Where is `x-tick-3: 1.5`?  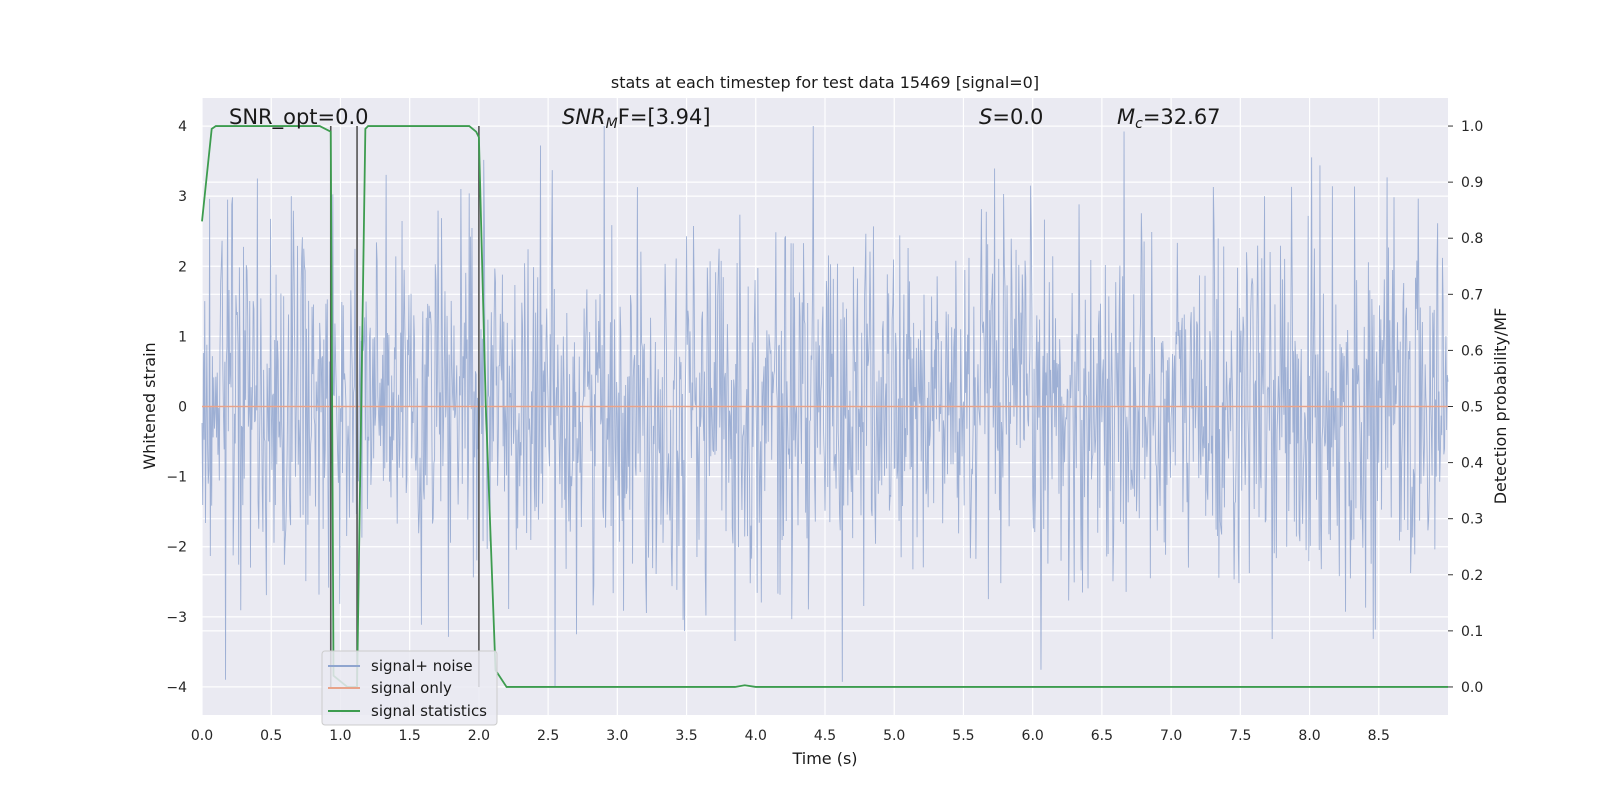 x-tick-3: 1.5 is located at coordinates (410, 736).